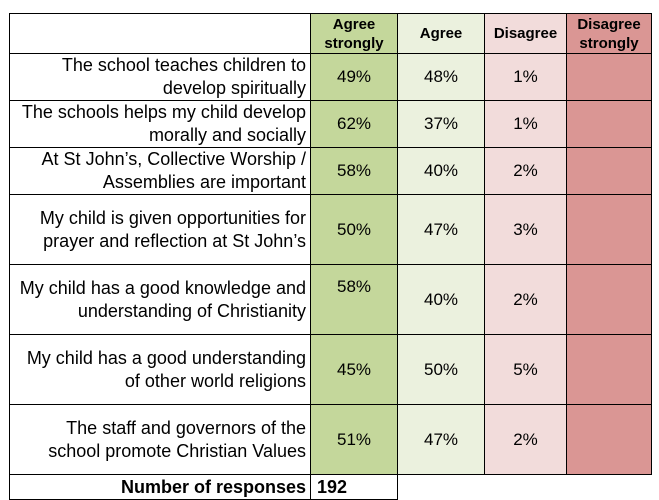  I want to click on responses-value: 192, so click(354, 487).